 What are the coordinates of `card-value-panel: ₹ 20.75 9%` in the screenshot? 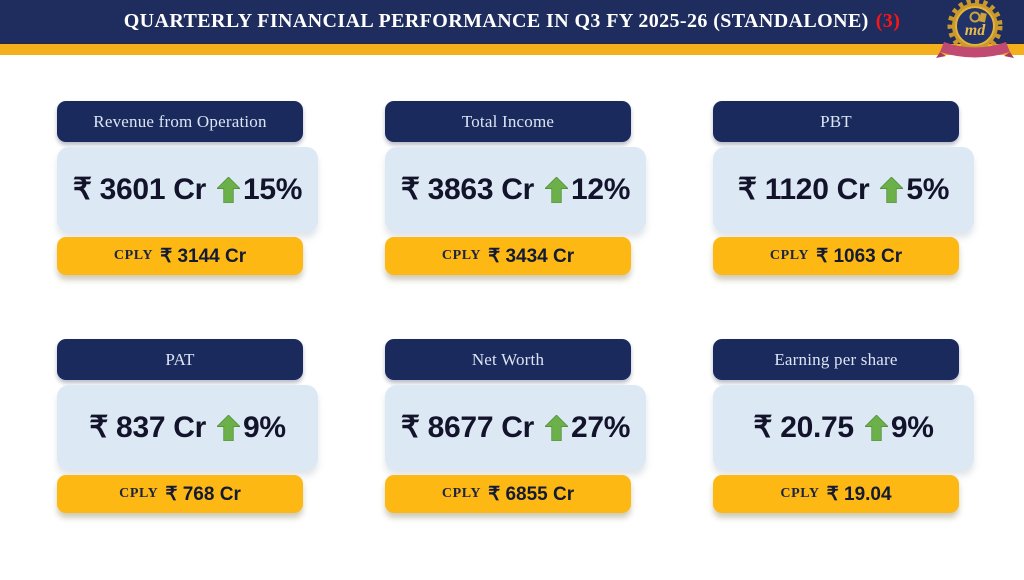 It's located at (843, 427).